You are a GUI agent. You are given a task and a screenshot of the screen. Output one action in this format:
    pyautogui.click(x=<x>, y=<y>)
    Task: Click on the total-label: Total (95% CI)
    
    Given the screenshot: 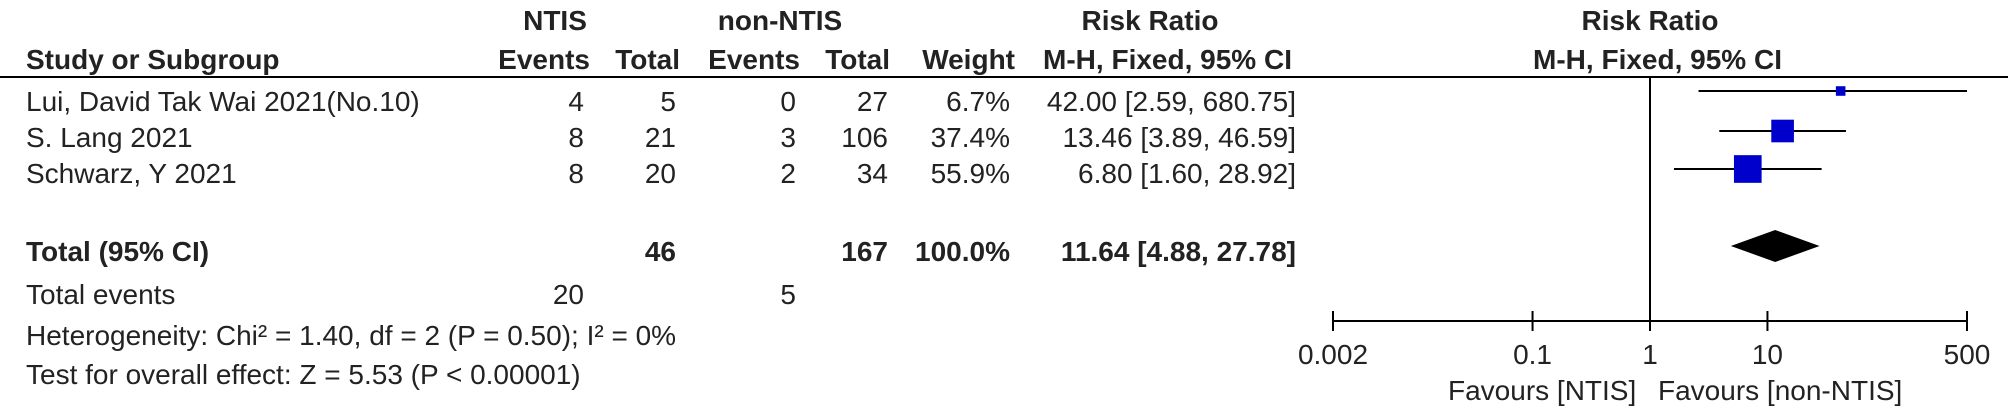 What is the action you would take?
    pyautogui.click(x=118, y=251)
    